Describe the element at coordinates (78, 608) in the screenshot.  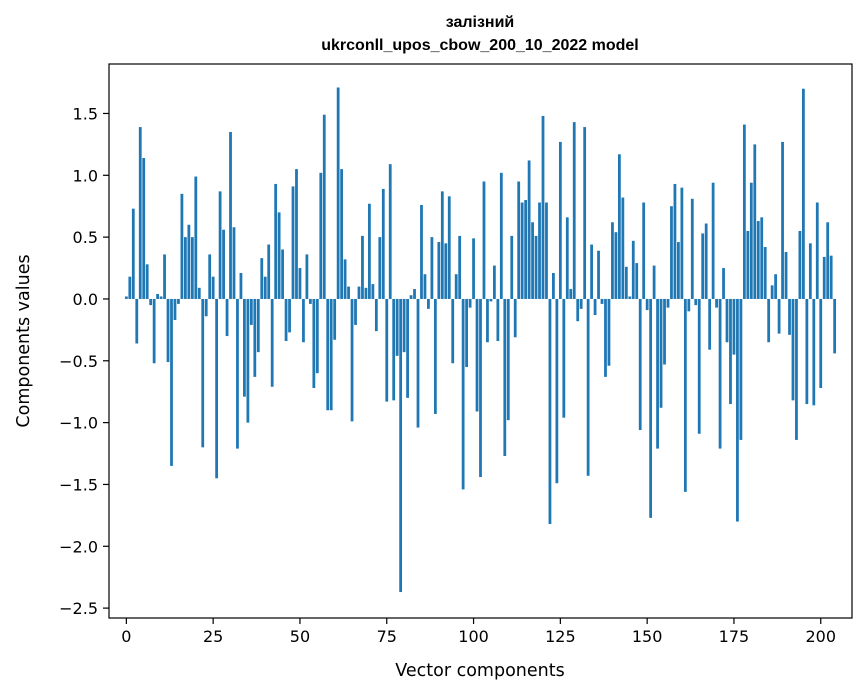
I see `y-tick-label: −2.5` at that location.